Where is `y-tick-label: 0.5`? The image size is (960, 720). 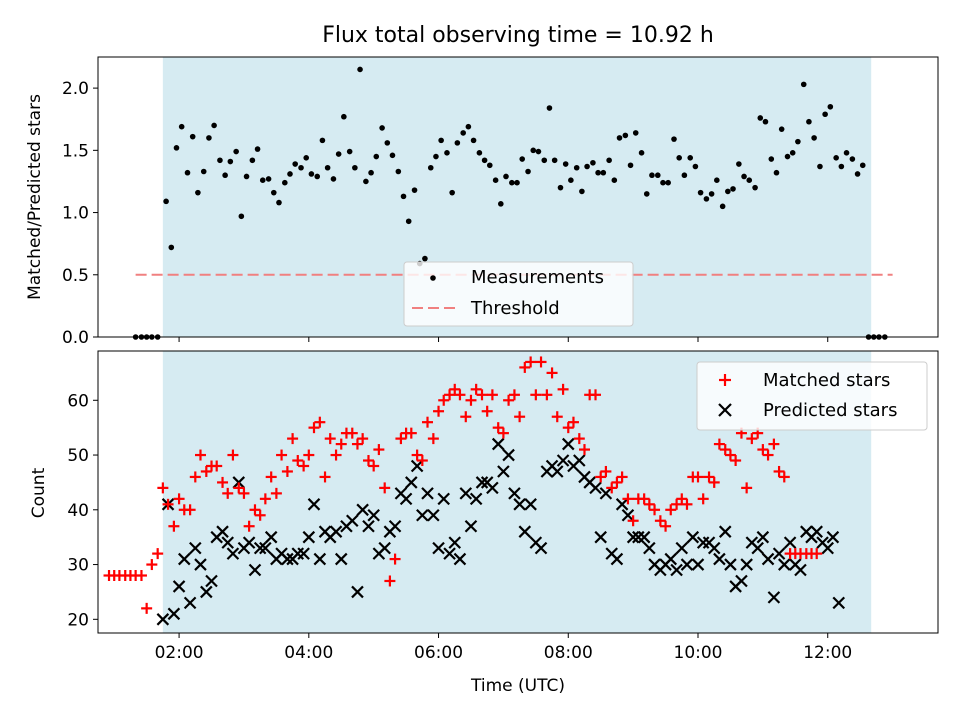
y-tick-label: 0.5 is located at coordinates (75, 276).